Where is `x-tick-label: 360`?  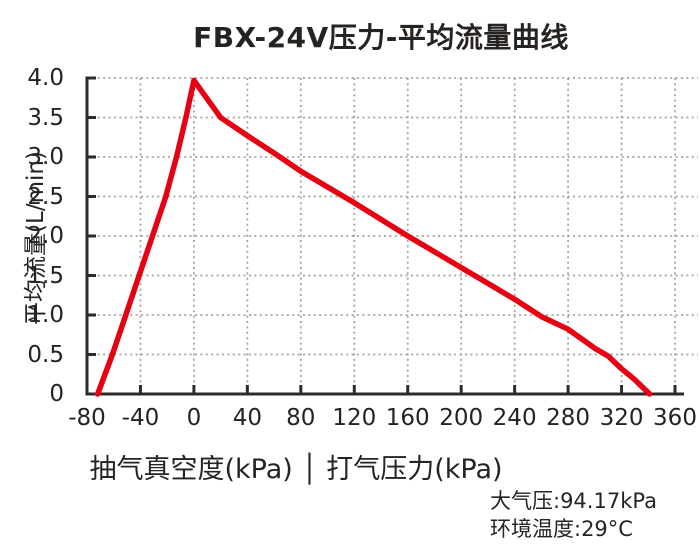 x-tick-label: 360 is located at coordinates (675, 418).